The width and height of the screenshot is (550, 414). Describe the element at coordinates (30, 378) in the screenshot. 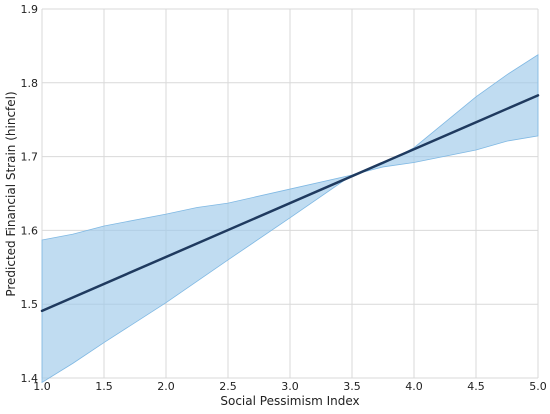

I see `y-tick-label: 1.4` at that location.